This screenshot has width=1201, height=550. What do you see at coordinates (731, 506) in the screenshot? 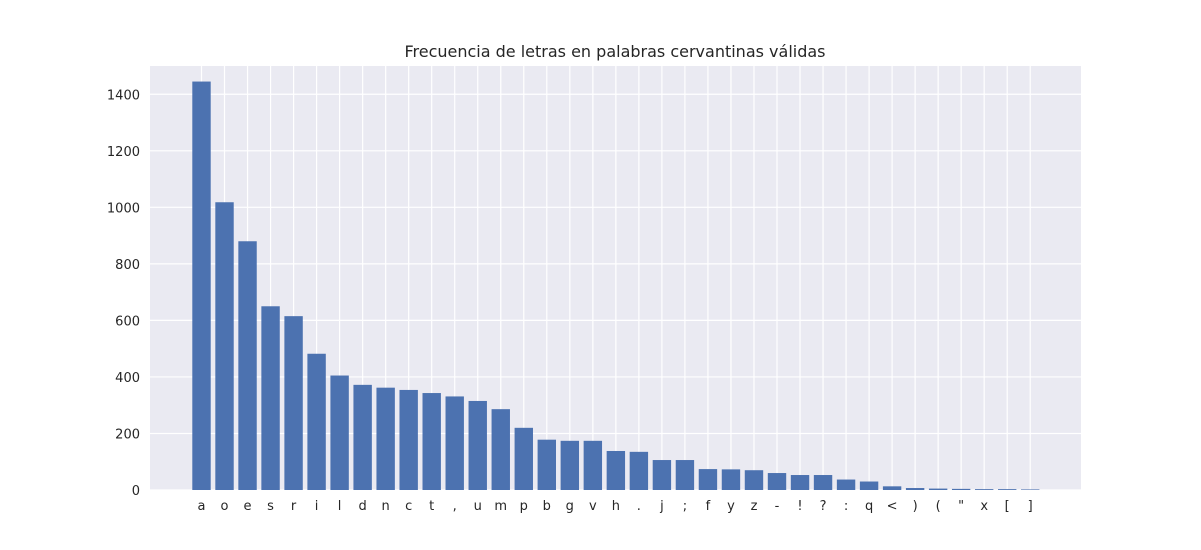
I see `x-tick-label: y` at bounding box center [731, 506].